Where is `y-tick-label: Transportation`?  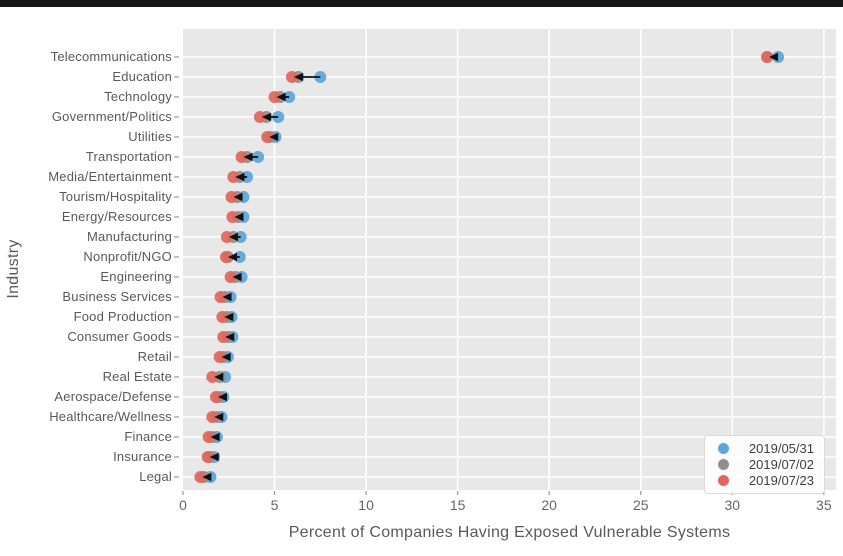 y-tick-label: Transportation is located at coordinates (128, 156).